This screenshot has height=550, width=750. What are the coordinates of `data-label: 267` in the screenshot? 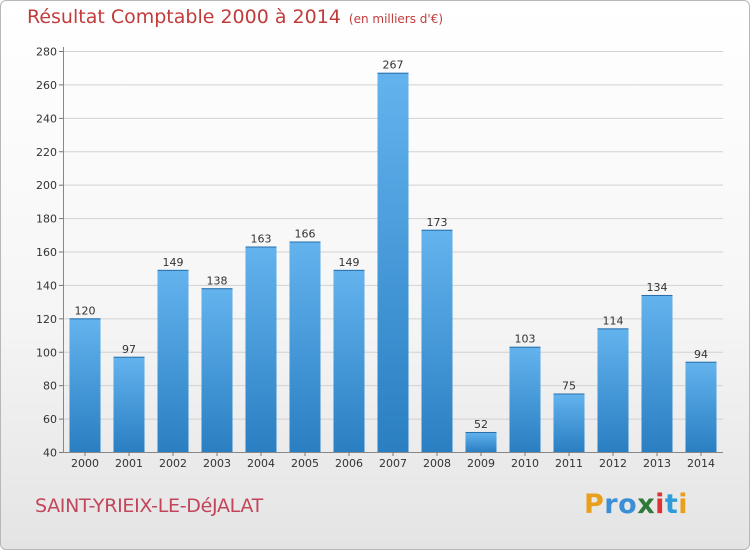 It's located at (393, 65).